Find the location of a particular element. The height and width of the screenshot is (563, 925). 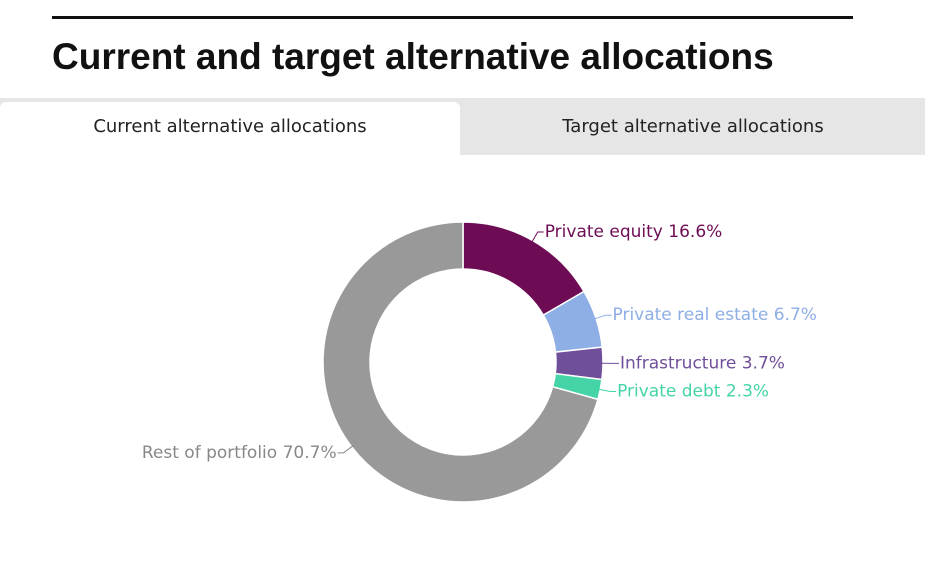

data-label: Private real estate 6.7% is located at coordinates (715, 315).